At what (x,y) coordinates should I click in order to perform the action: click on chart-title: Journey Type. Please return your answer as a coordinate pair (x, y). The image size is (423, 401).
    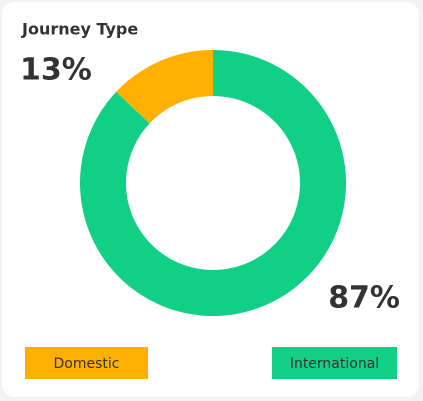
    Looking at the image, I should click on (79, 29).